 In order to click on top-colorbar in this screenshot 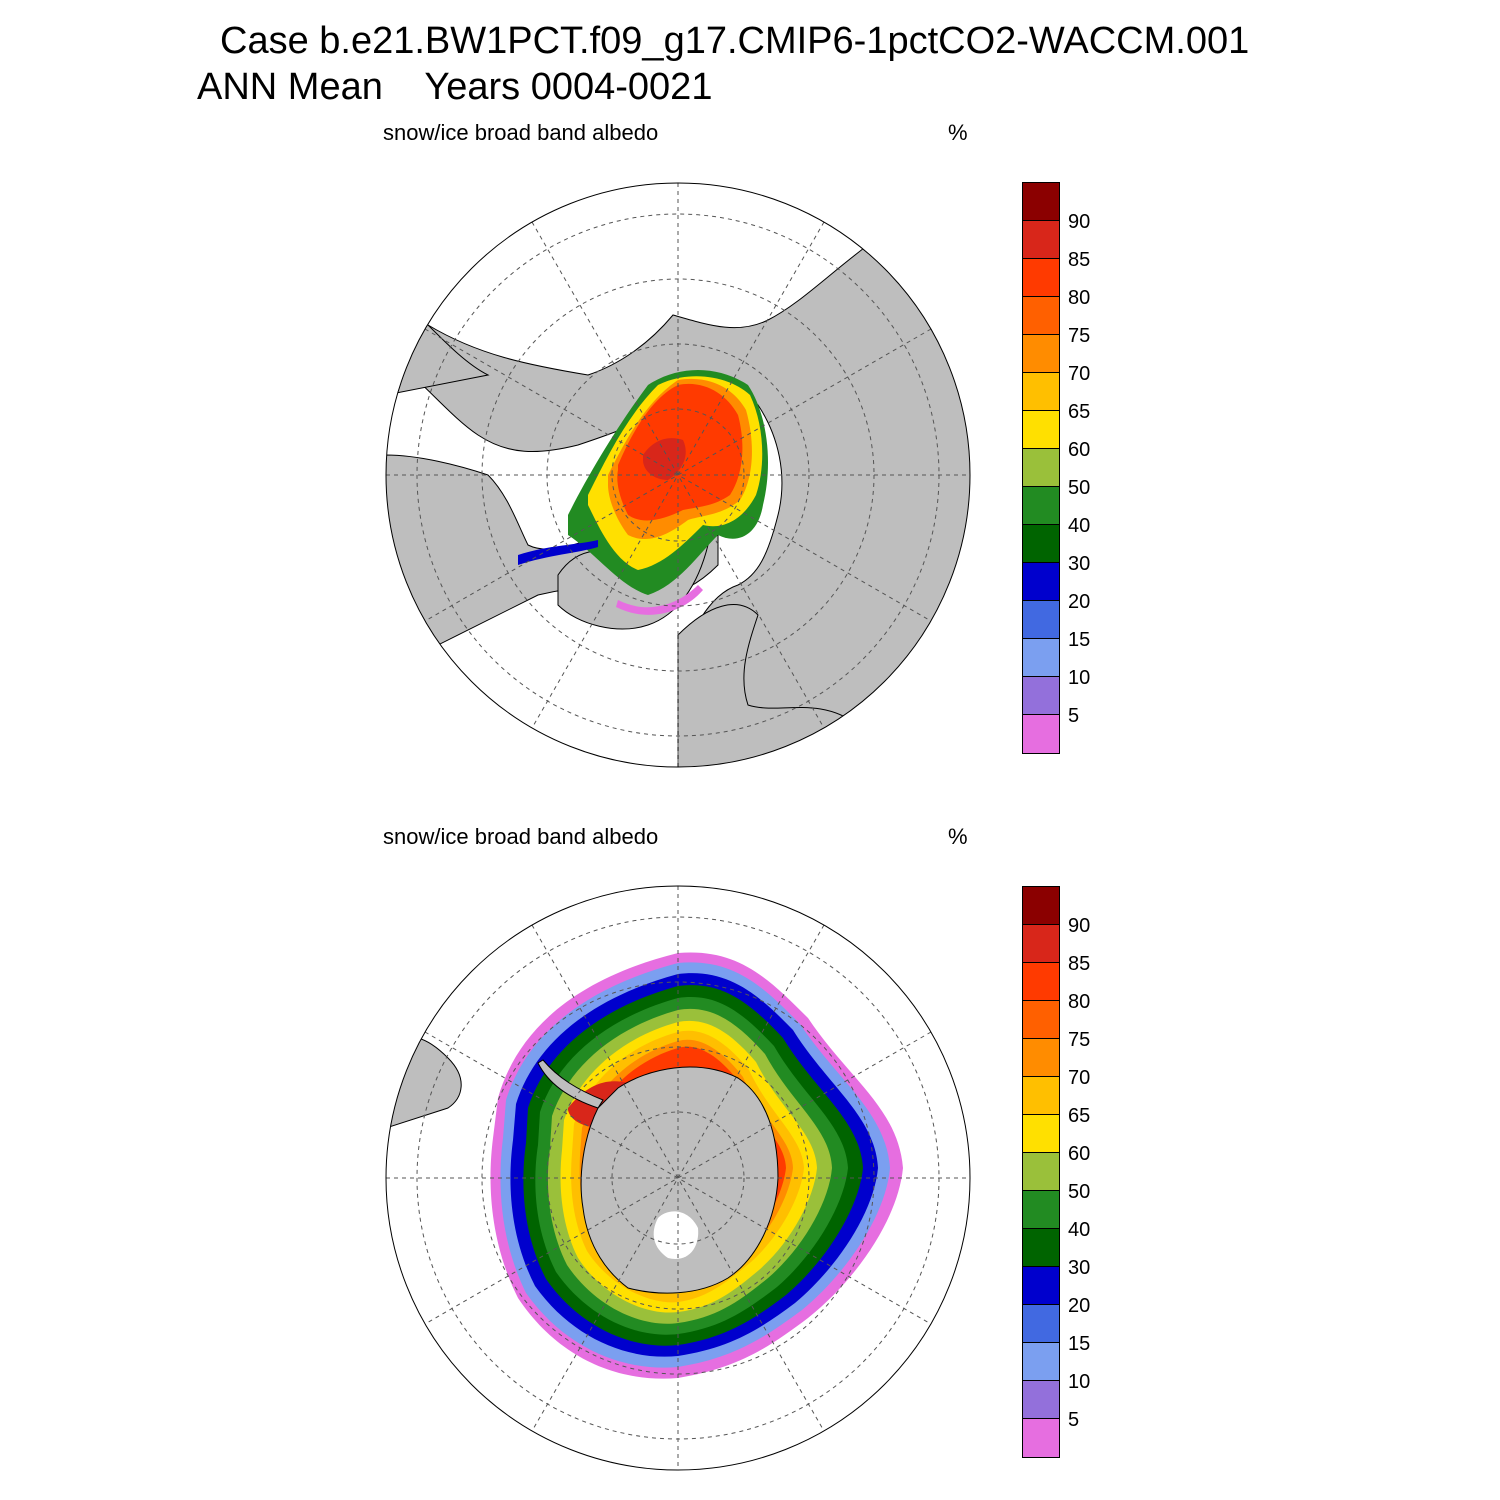, I will do `click(1041, 468)`.